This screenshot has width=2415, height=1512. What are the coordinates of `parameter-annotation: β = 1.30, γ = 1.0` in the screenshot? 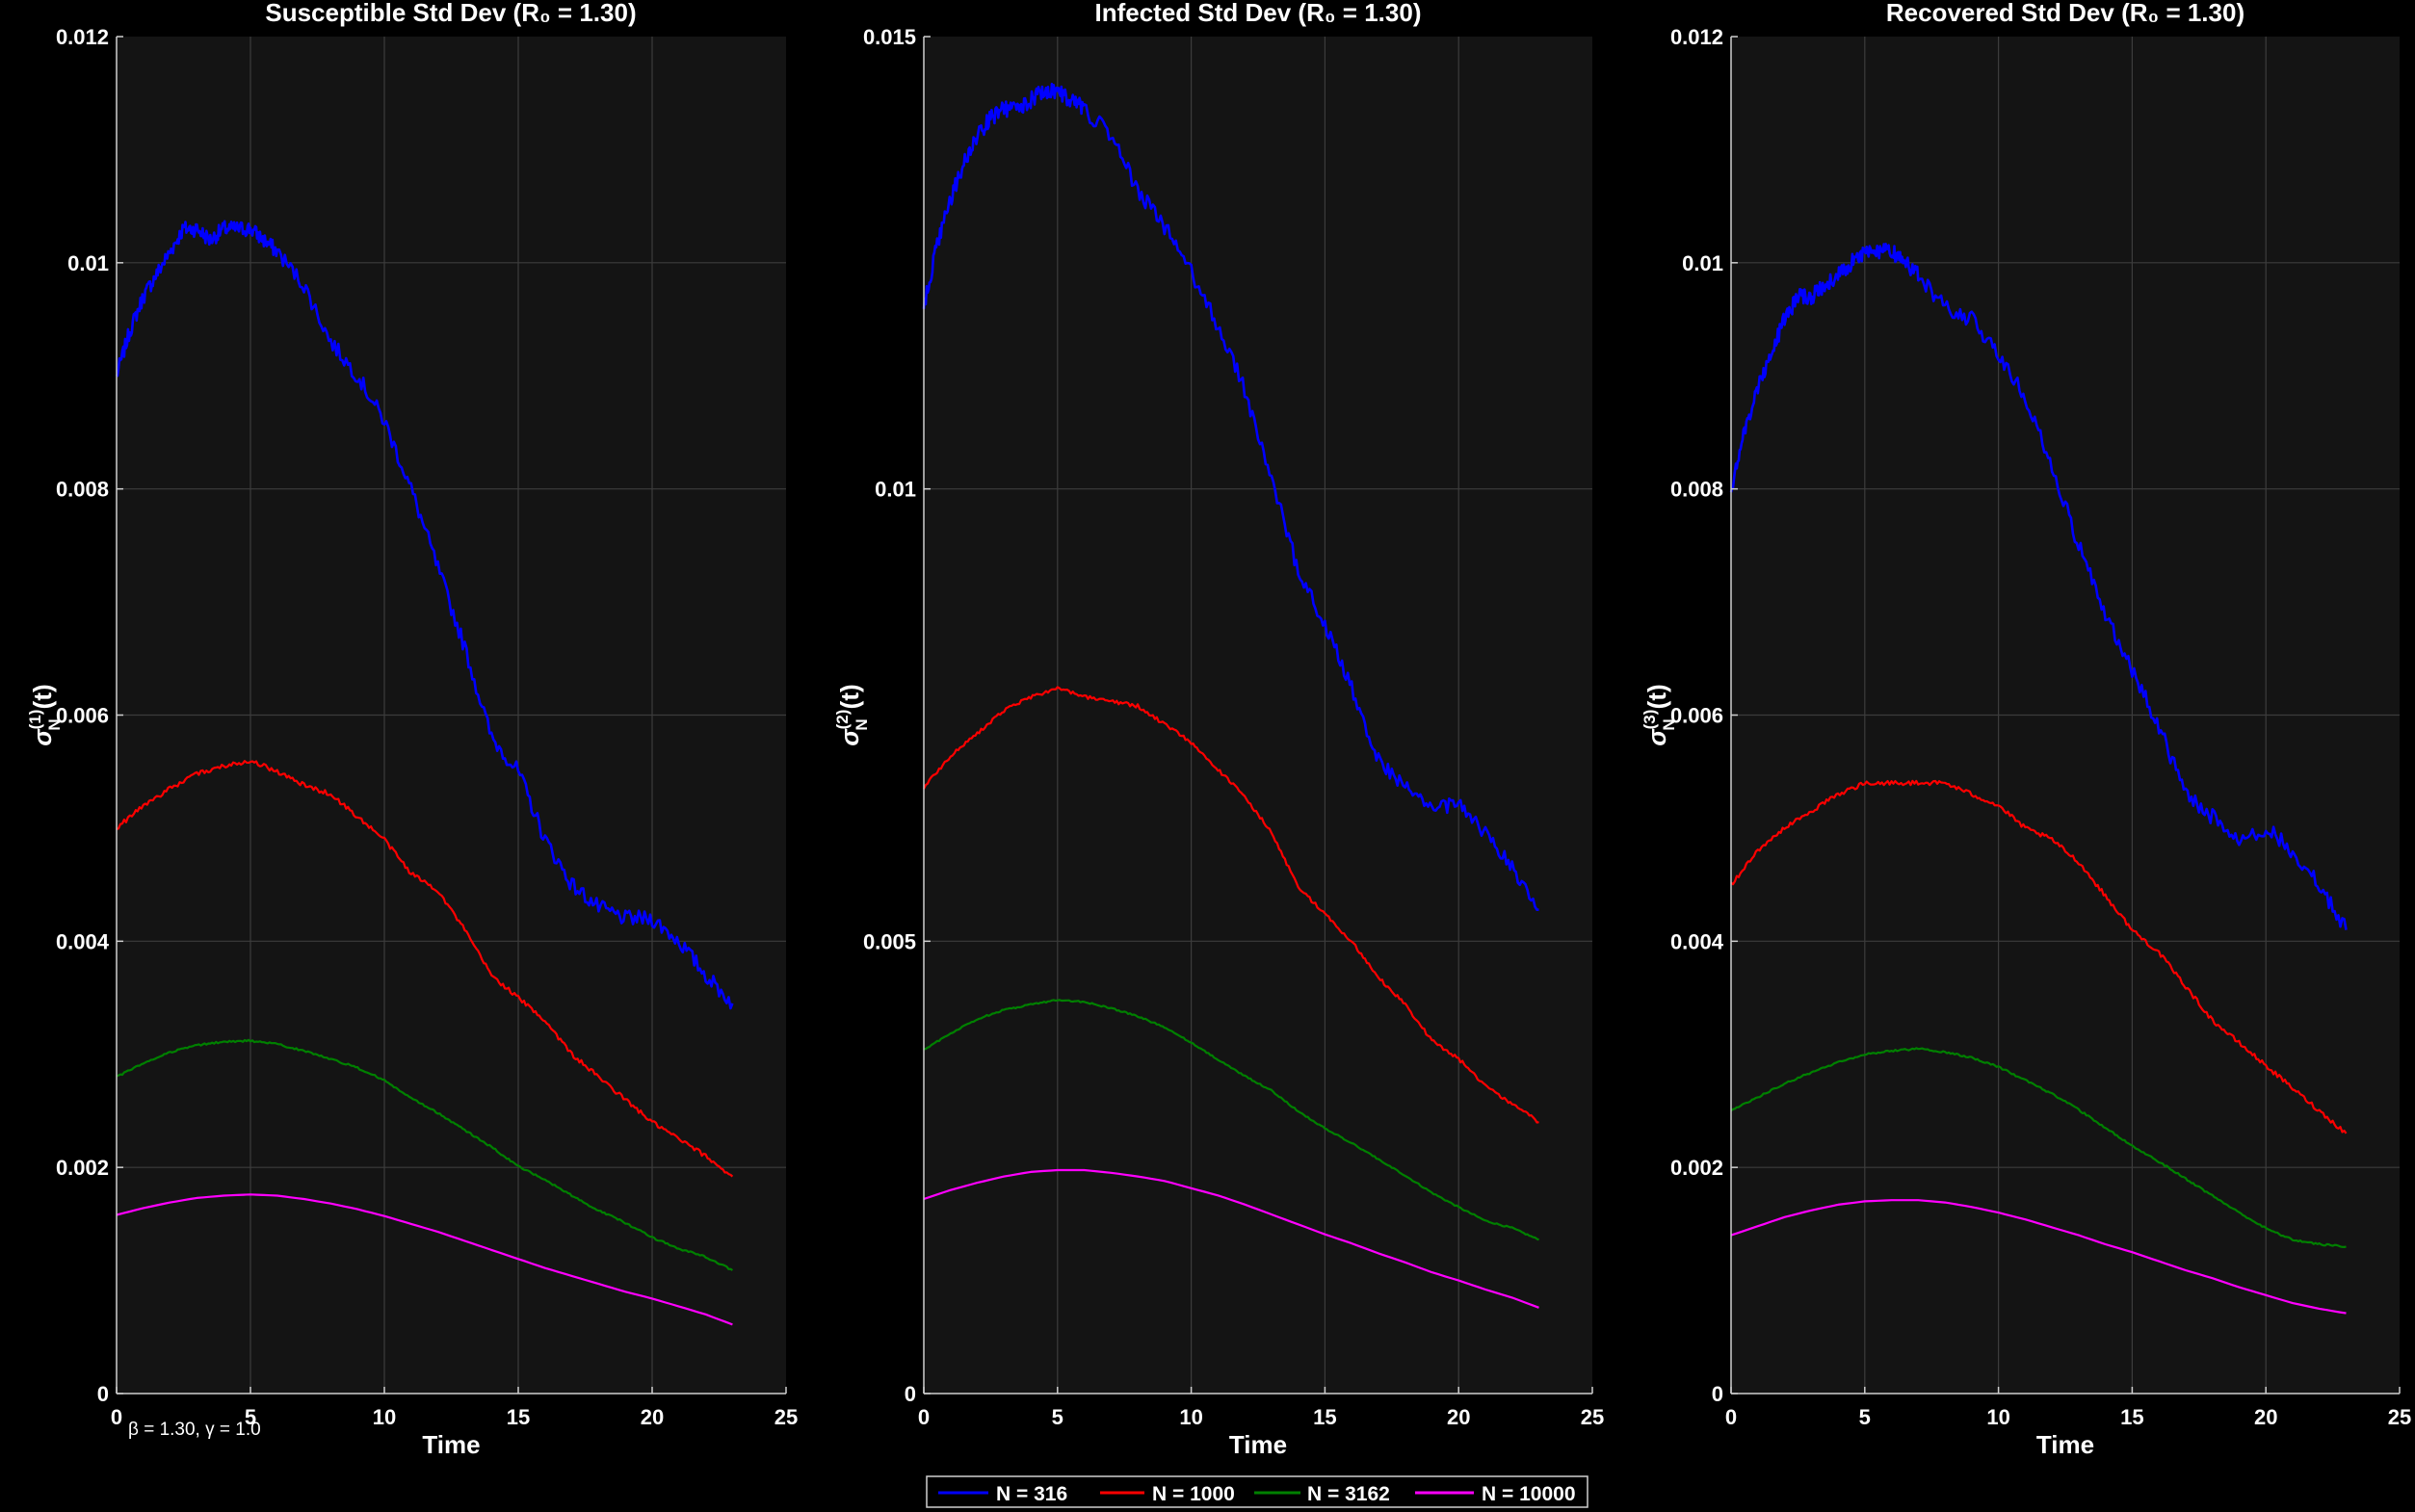 It's located at (194, 1430).